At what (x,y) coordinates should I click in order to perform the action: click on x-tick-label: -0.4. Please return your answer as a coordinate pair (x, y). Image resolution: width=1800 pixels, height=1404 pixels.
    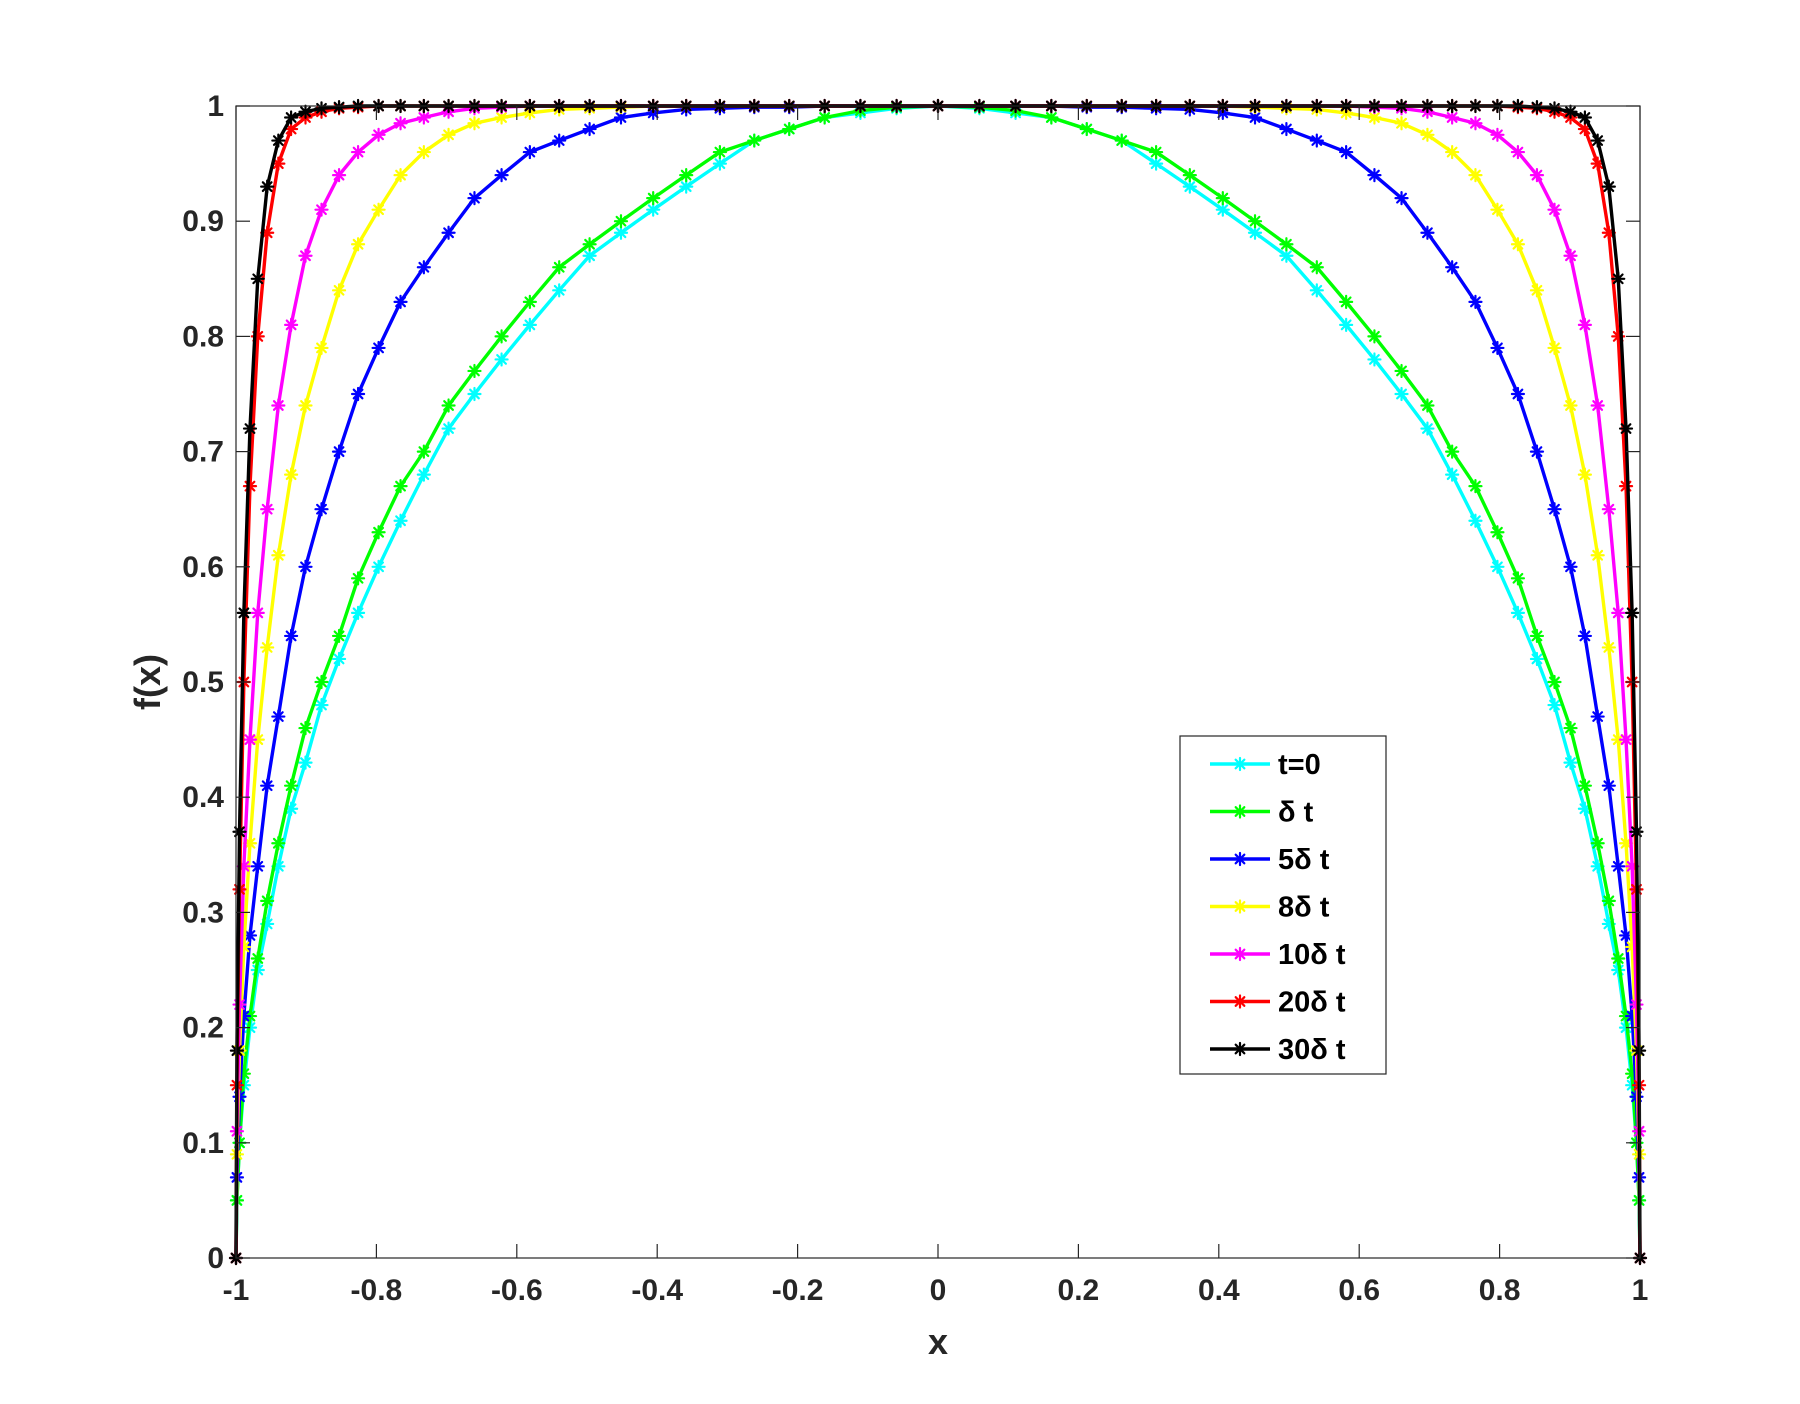
    Looking at the image, I should click on (657, 1290).